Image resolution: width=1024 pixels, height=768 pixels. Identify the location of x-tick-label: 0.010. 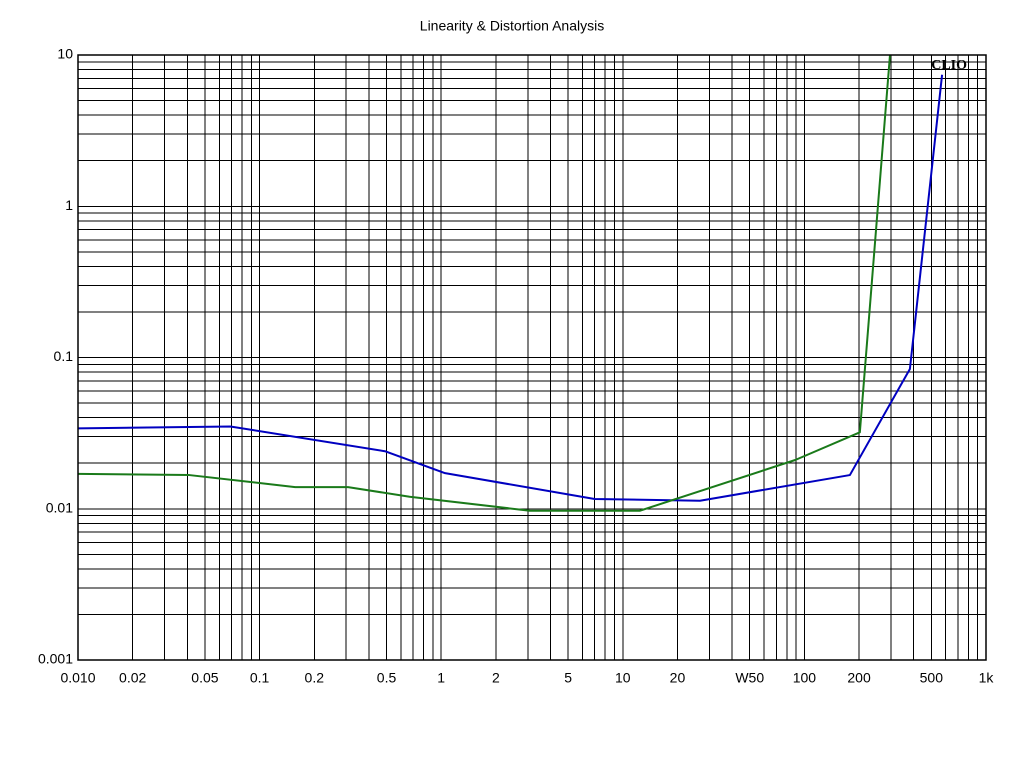
(77, 678).